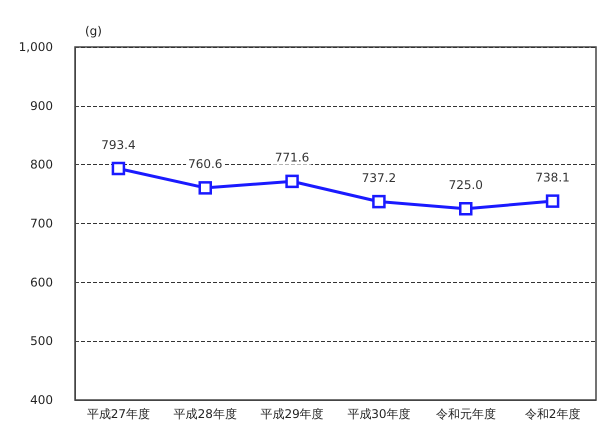  I want to click on x-tick-label: 平成27年度, so click(118, 414).